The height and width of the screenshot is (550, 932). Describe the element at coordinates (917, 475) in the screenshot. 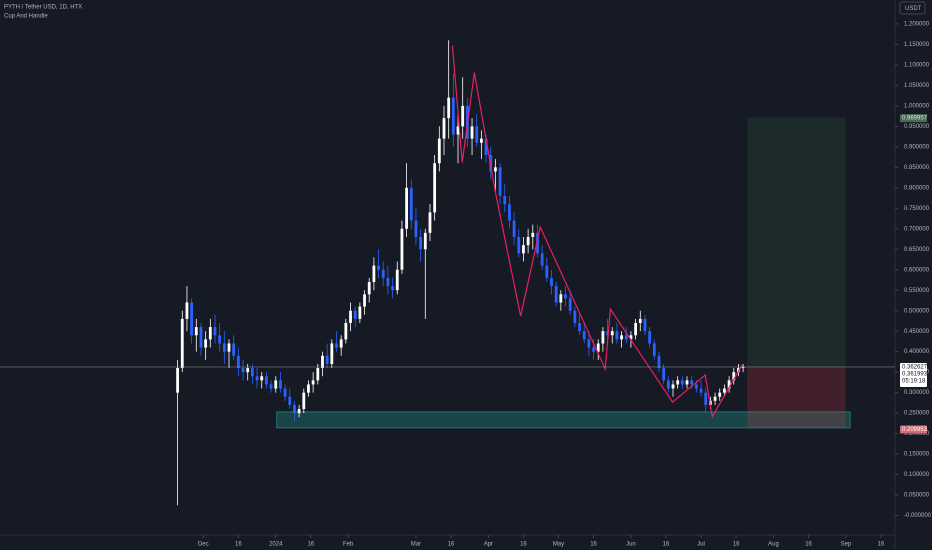

I see `y-tick-label: 0.100000` at that location.